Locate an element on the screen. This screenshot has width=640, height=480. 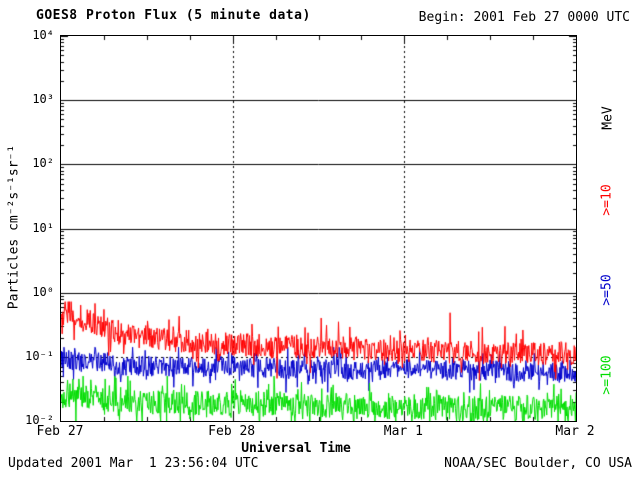
y-tick-label: 10⁴ is located at coordinates (43, 35).